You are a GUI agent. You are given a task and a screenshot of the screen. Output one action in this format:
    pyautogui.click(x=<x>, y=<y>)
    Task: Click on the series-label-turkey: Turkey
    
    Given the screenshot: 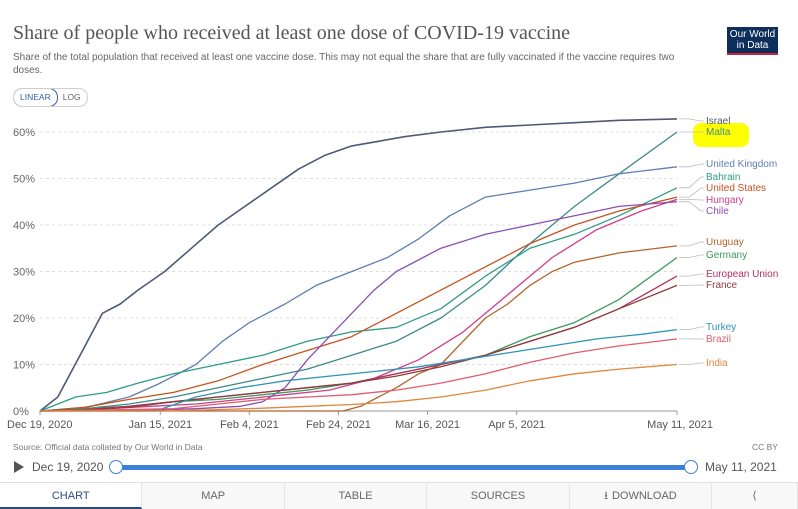 What is the action you would take?
    pyautogui.click(x=721, y=327)
    